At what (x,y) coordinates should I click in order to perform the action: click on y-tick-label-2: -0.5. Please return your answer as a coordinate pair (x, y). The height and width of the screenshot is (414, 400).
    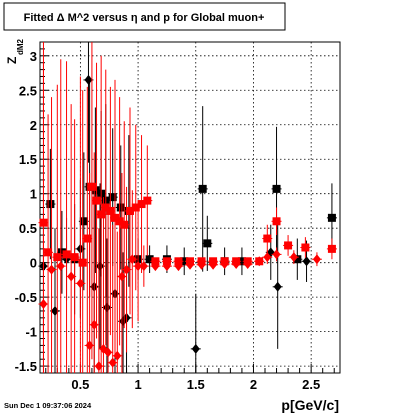
    Looking at the image, I should click on (26, 297).